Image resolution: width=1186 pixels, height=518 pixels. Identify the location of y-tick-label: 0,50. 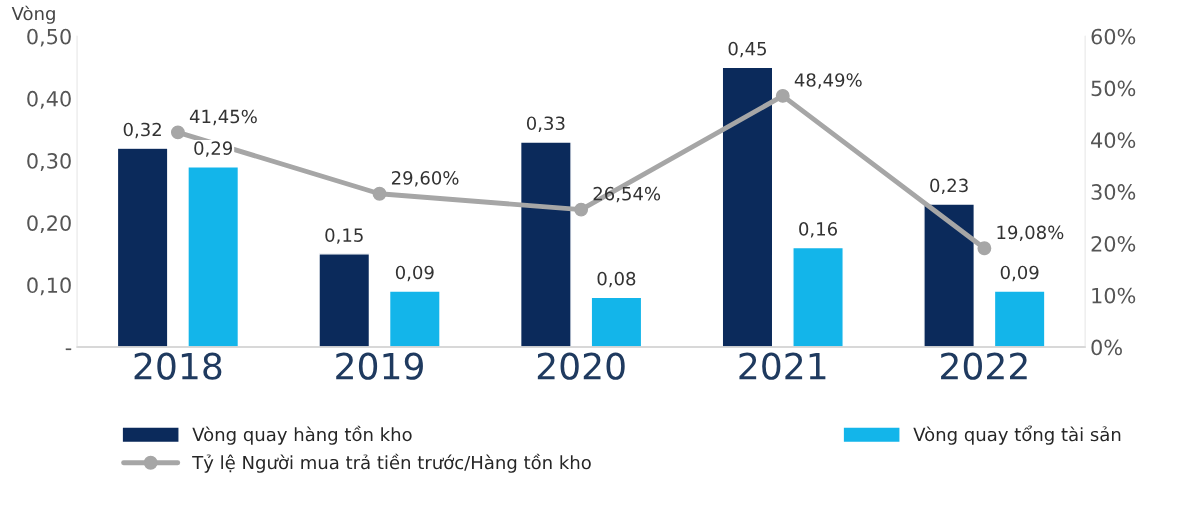
(49, 37).